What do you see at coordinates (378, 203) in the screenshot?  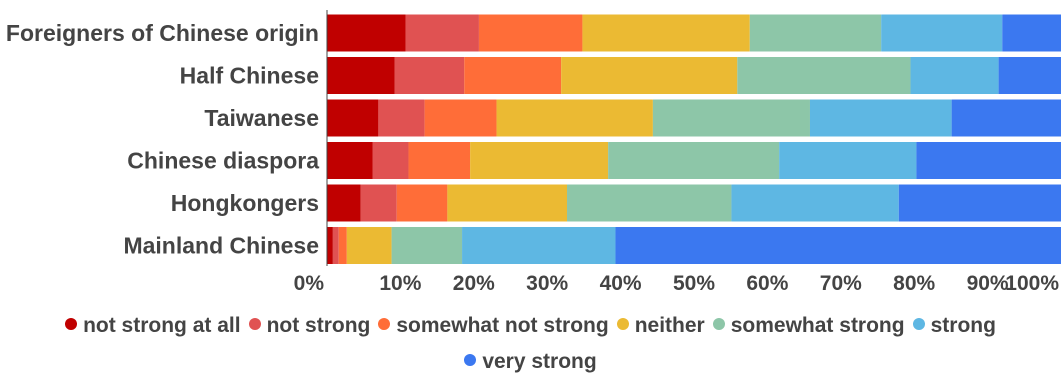 I see `bar-segment-hongkongers-not-strong` at bounding box center [378, 203].